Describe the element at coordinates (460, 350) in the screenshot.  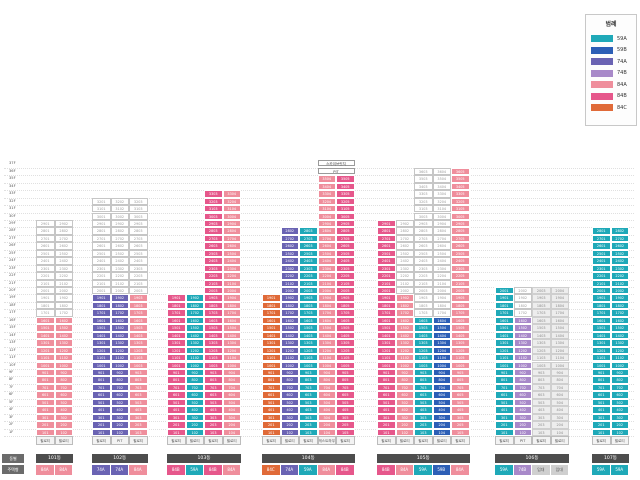
I see `unit-cell: 1205` at that location.